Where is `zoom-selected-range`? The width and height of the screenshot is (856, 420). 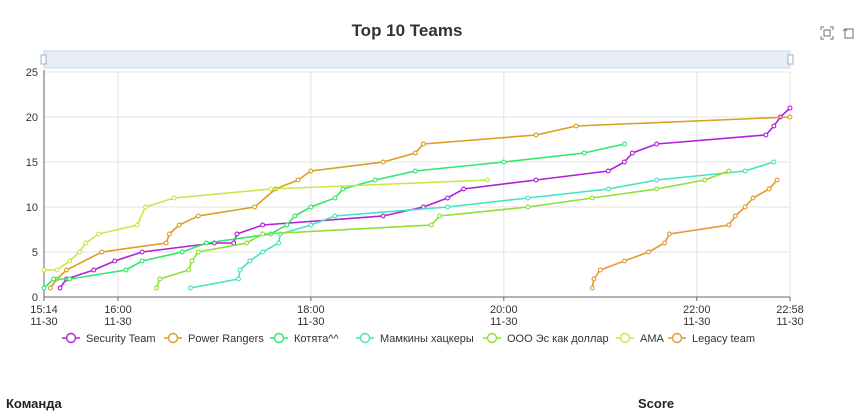
zoom-selected-range is located at coordinates (417, 59).